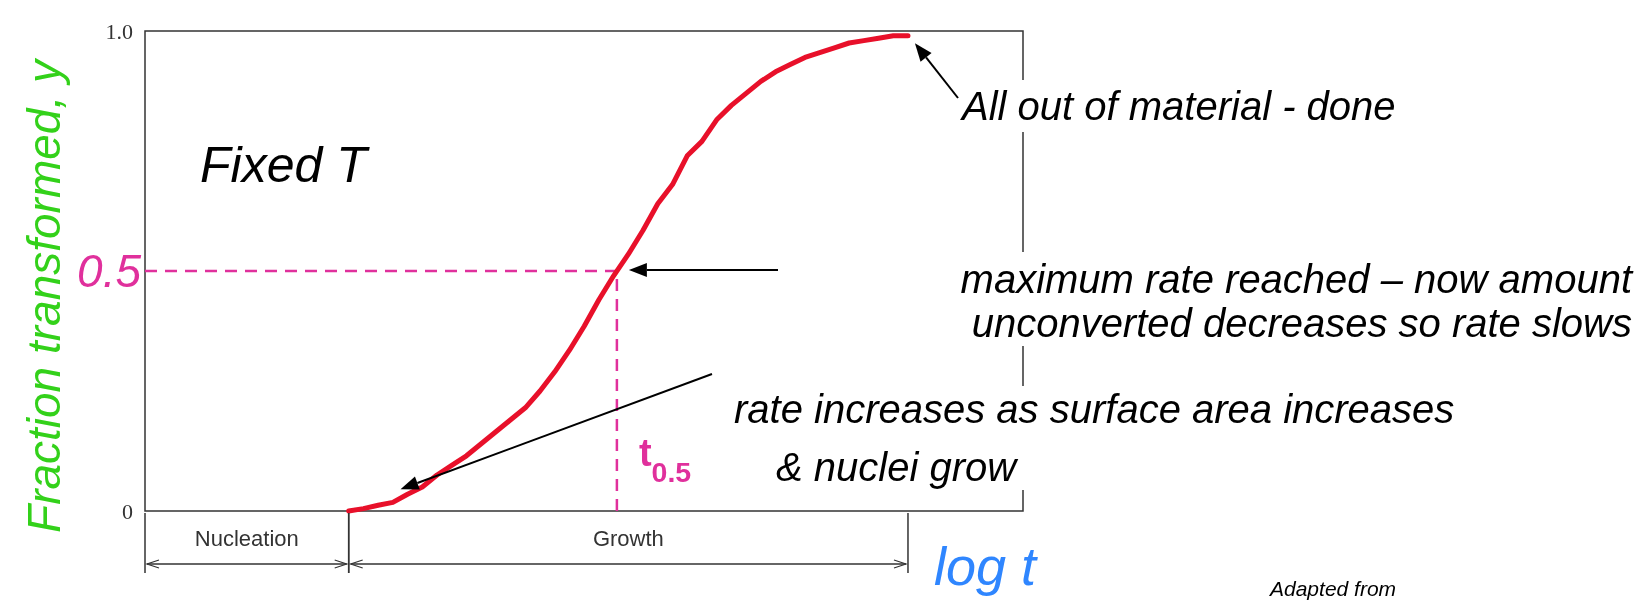 The image size is (1644, 602). Describe the element at coordinates (1094, 438) in the screenshot. I see `annotation: rate increases as surface area increases & nuclei grow` at that location.